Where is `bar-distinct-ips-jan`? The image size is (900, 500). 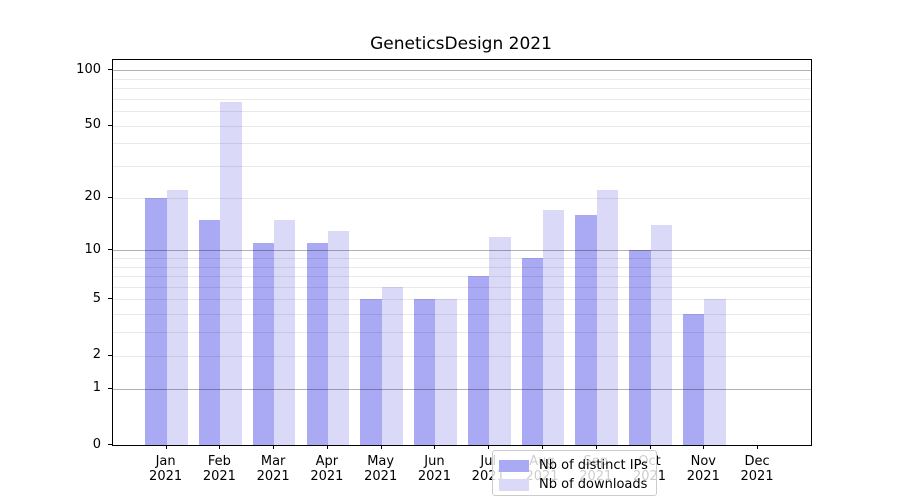 bar-distinct-ips-jan is located at coordinates (156, 321).